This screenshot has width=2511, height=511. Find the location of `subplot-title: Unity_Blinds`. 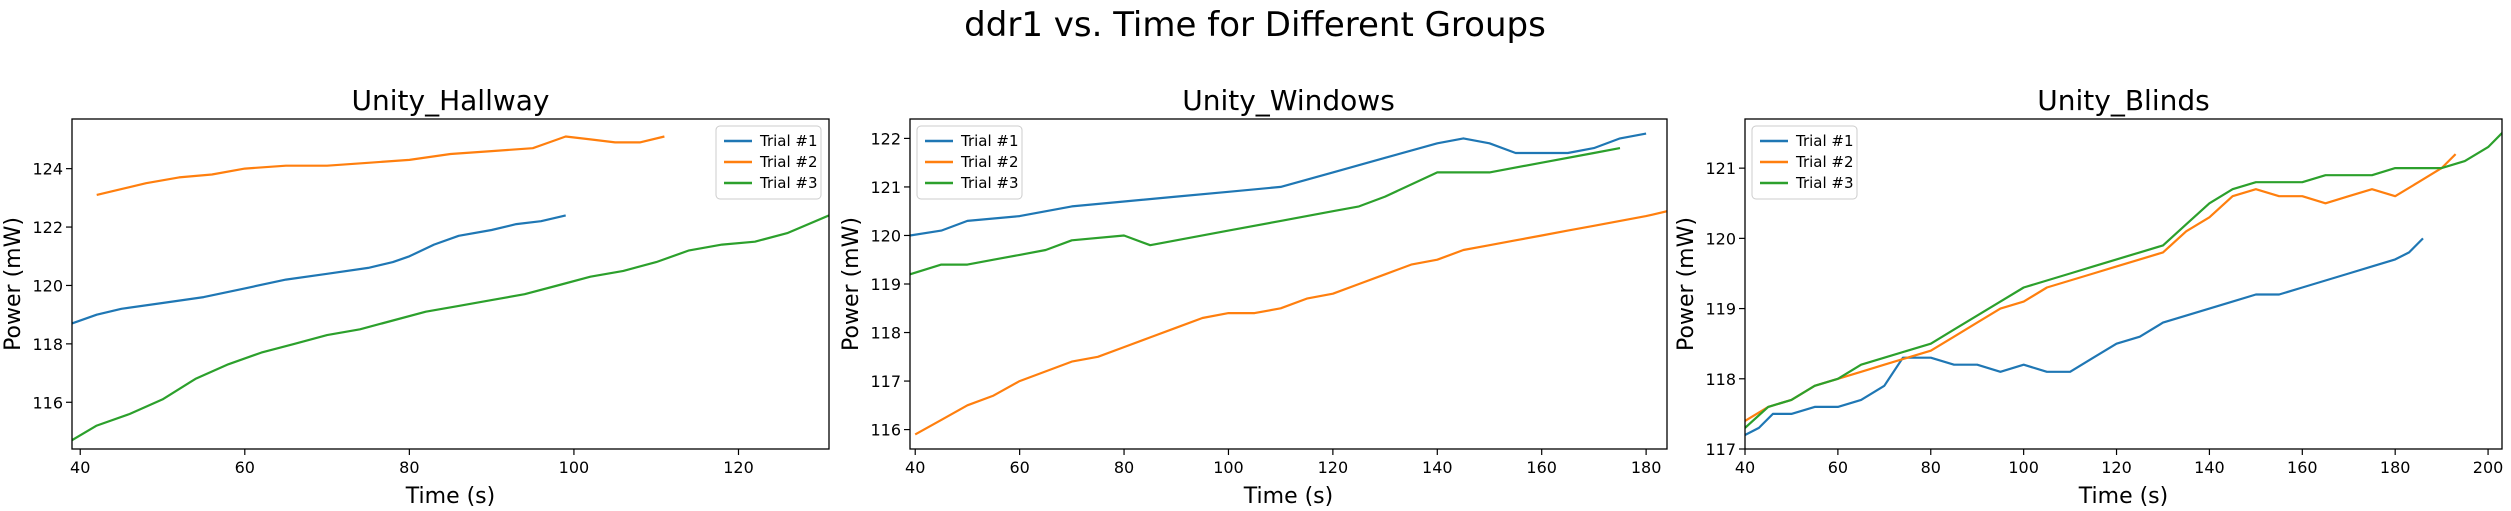

subplot-title: Unity_Blinds is located at coordinates (2123, 100).